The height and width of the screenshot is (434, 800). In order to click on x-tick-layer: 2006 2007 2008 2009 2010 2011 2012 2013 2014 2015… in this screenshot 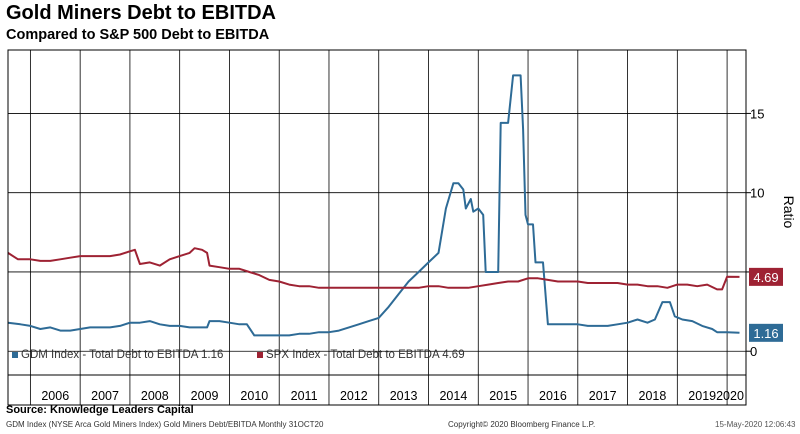, I will do `click(392, 396)`.